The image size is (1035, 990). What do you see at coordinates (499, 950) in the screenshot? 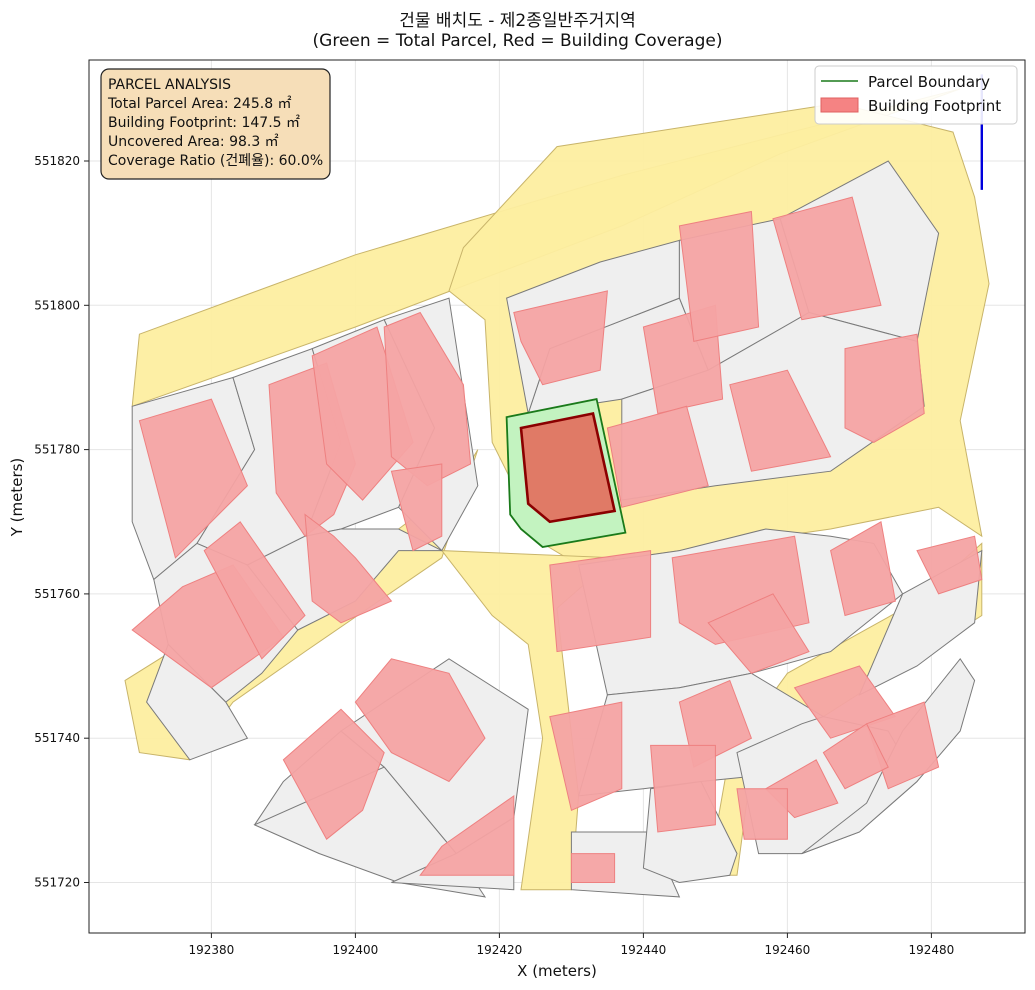
I see `x-tick-label: 192420` at bounding box center [499, 950].